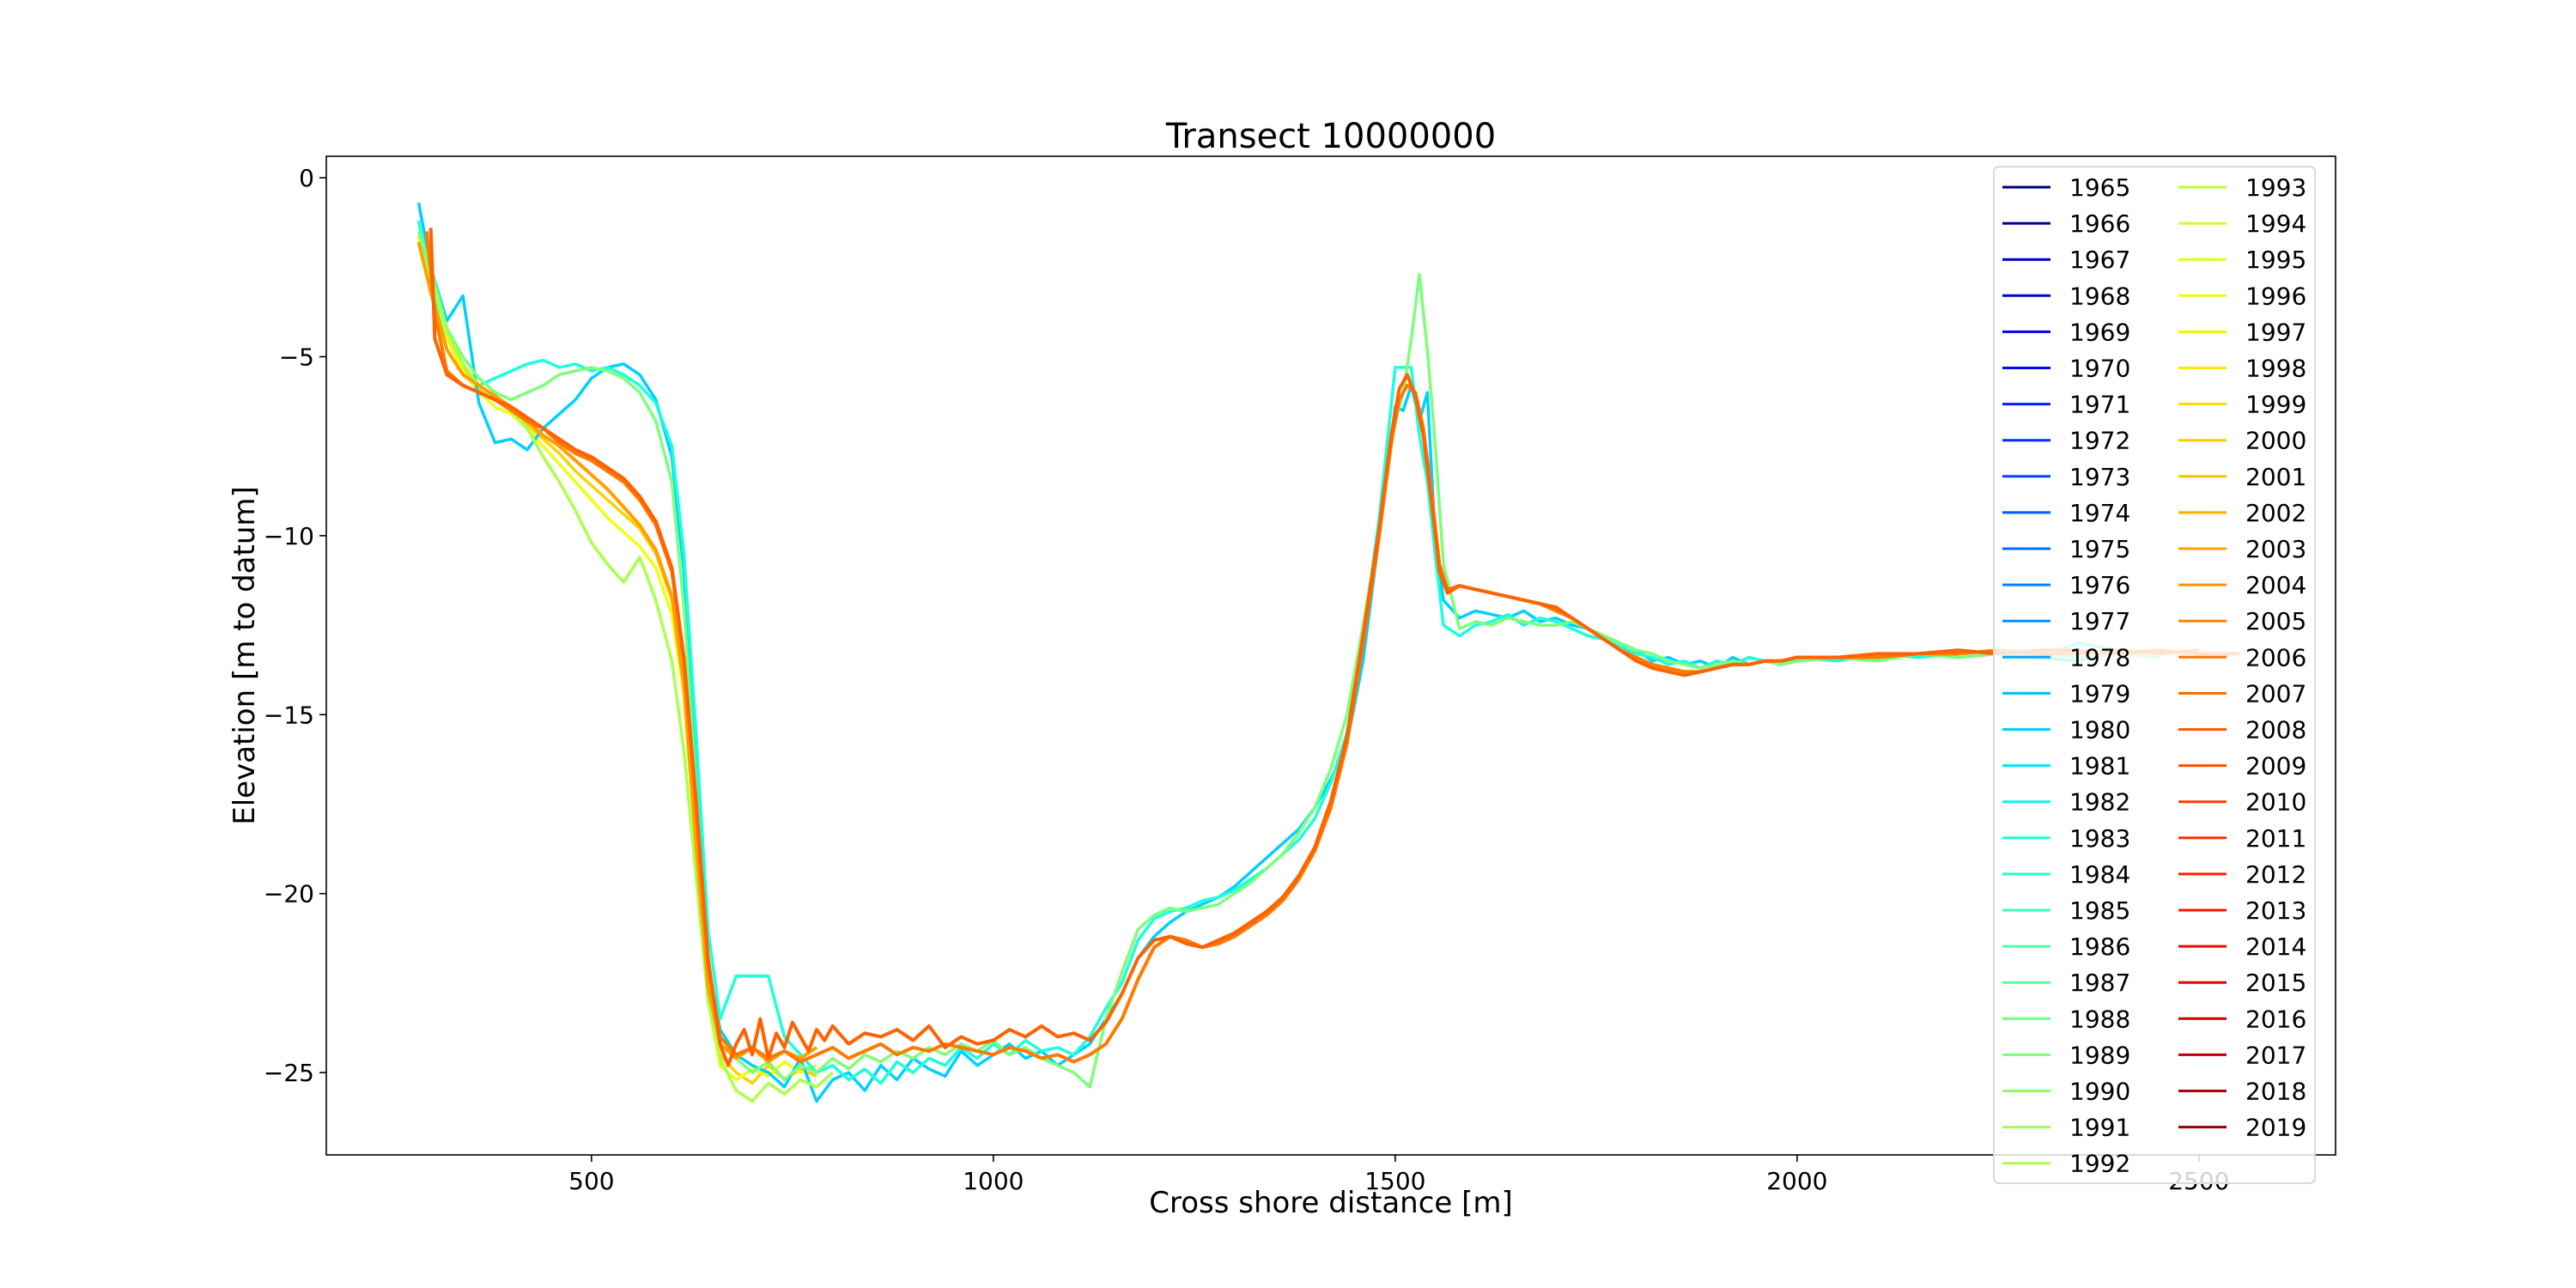 The image size is (2576, 1288). I want to click on legend-label: 1971, so click(2099, 405).